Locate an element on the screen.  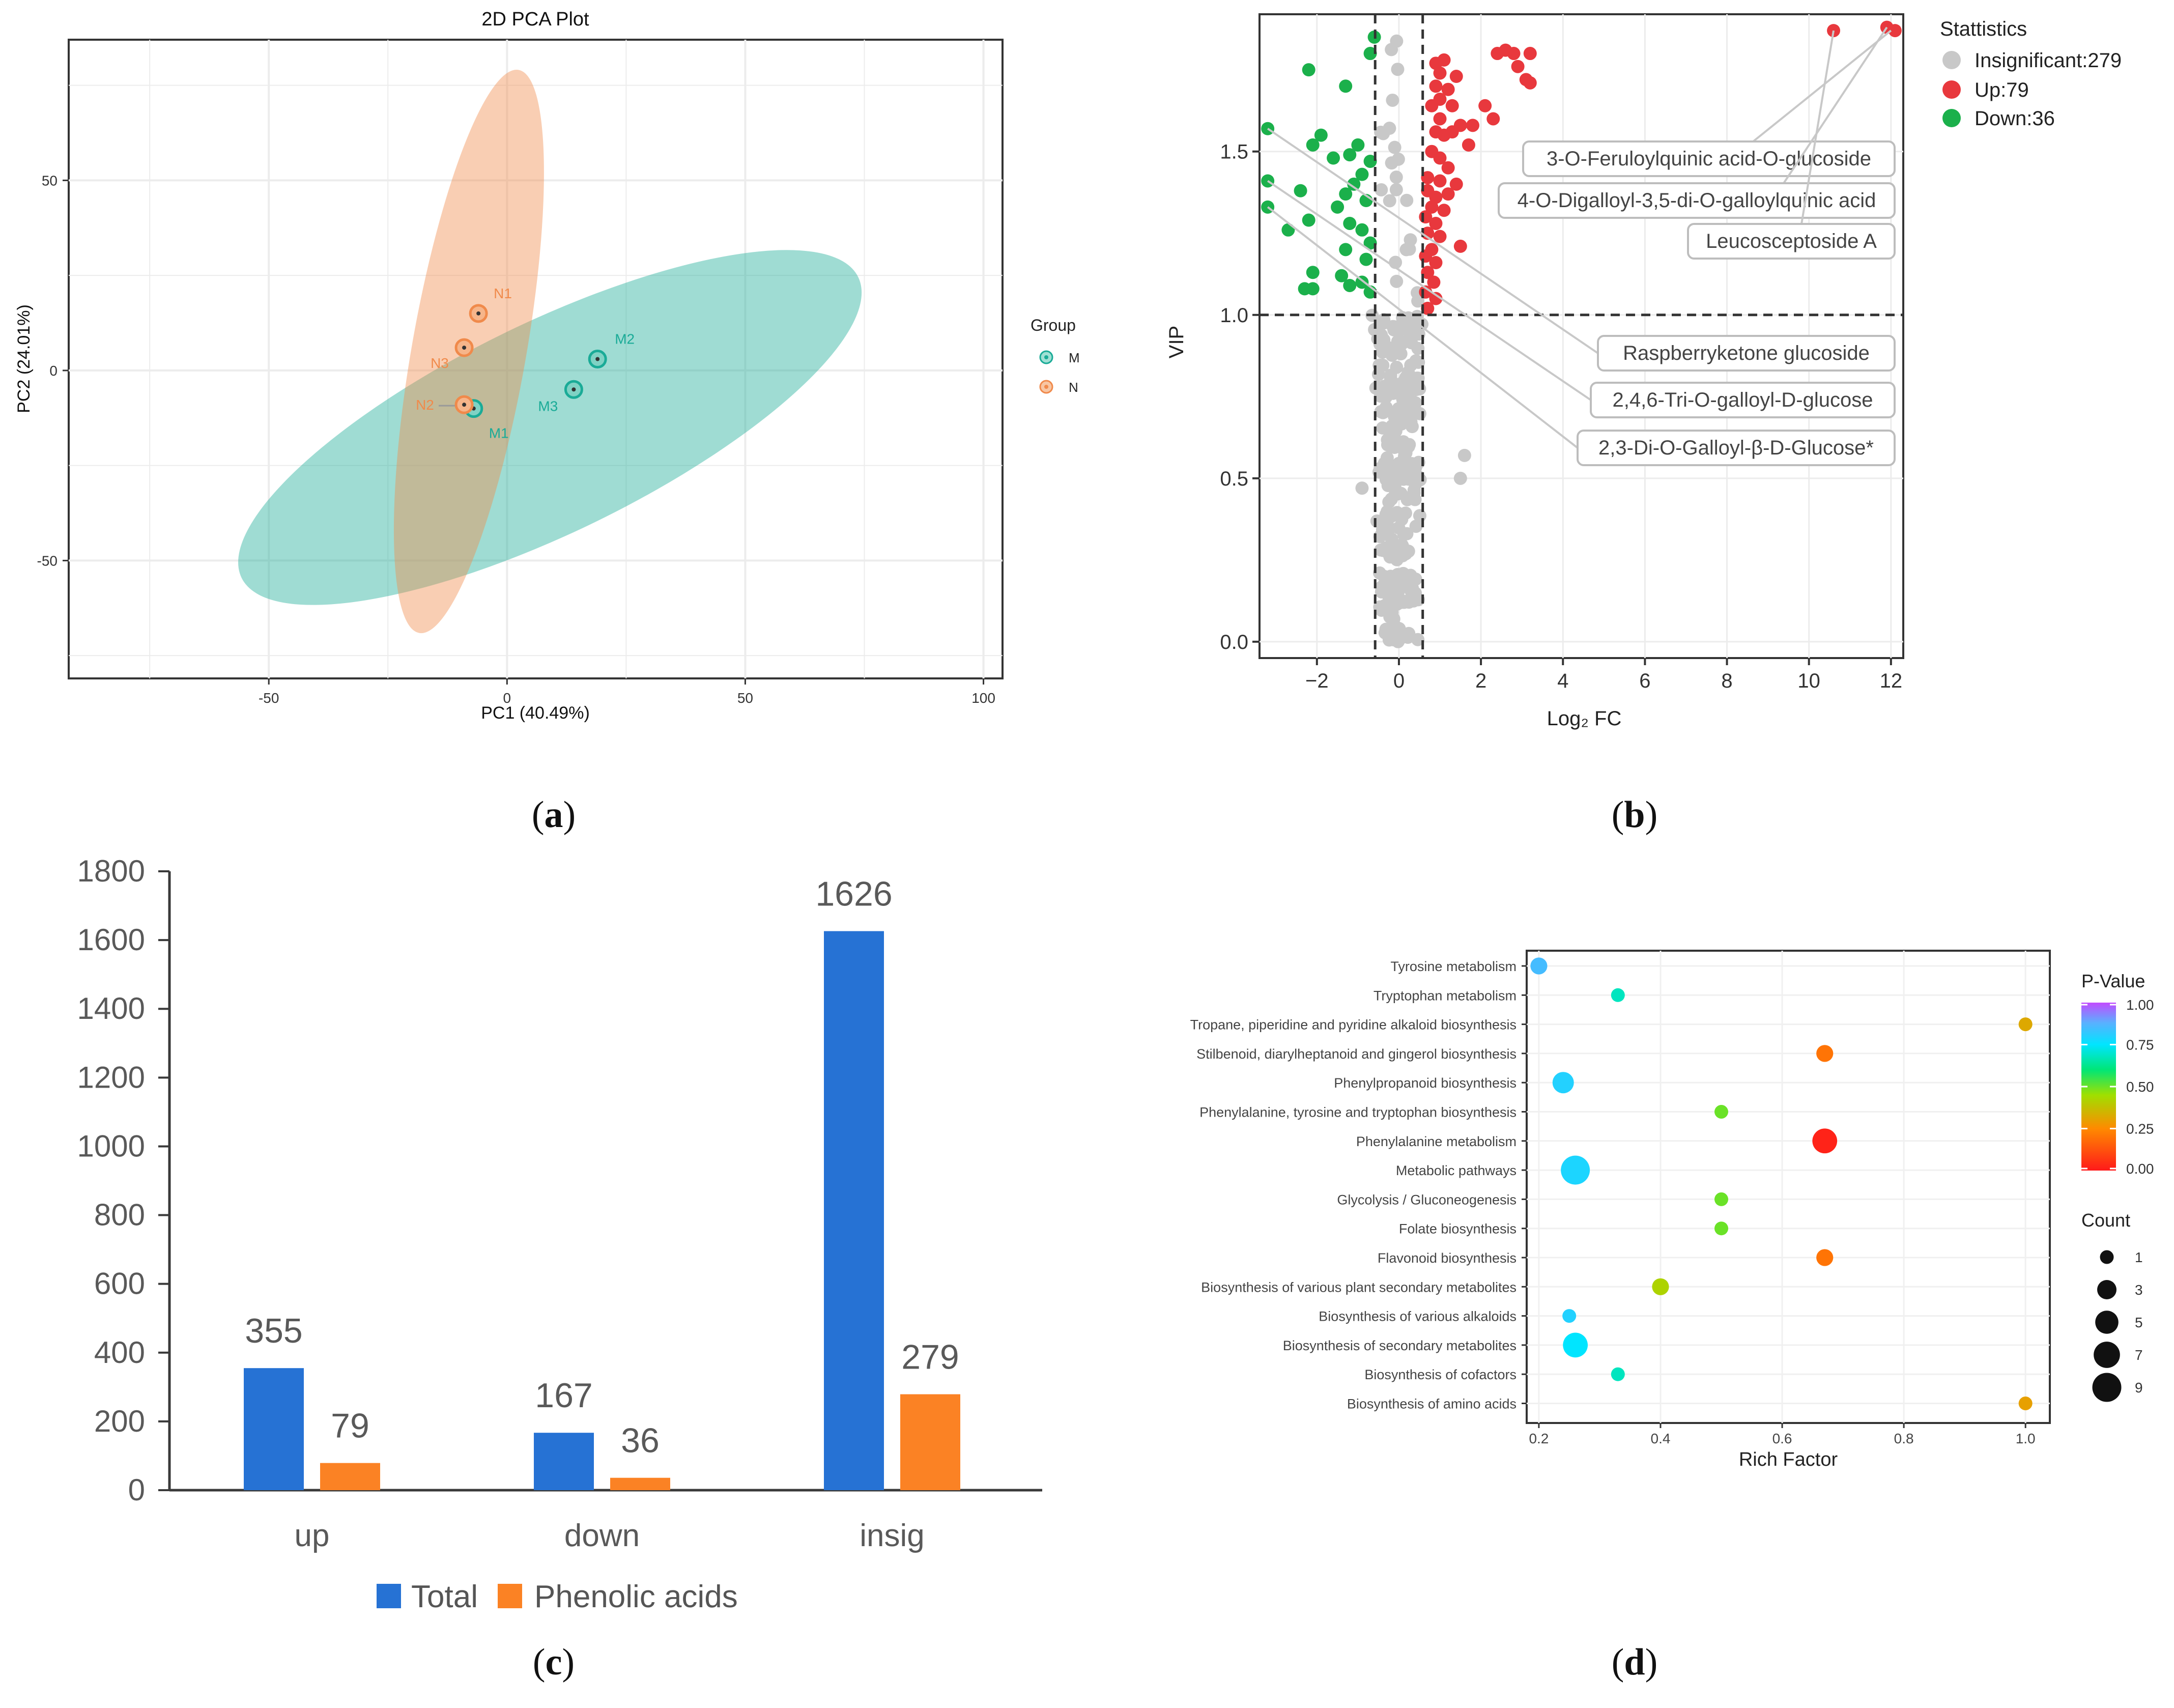
volcano-points is located at coordinates (1582, 334).